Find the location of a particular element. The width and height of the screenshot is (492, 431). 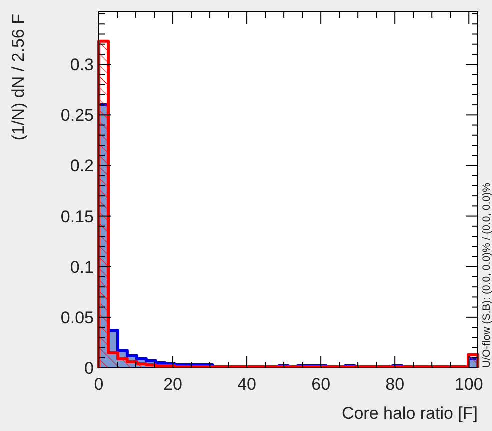

x-tick-label: 100 is located at coordinates (469, 384).